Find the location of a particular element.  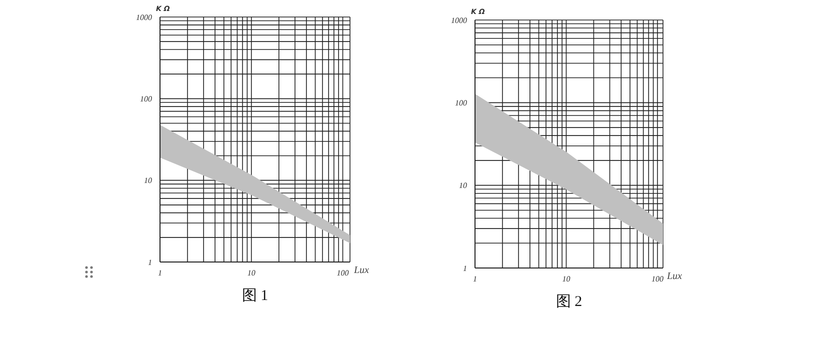

text: 图 1 is located at coordinates (255, 296).